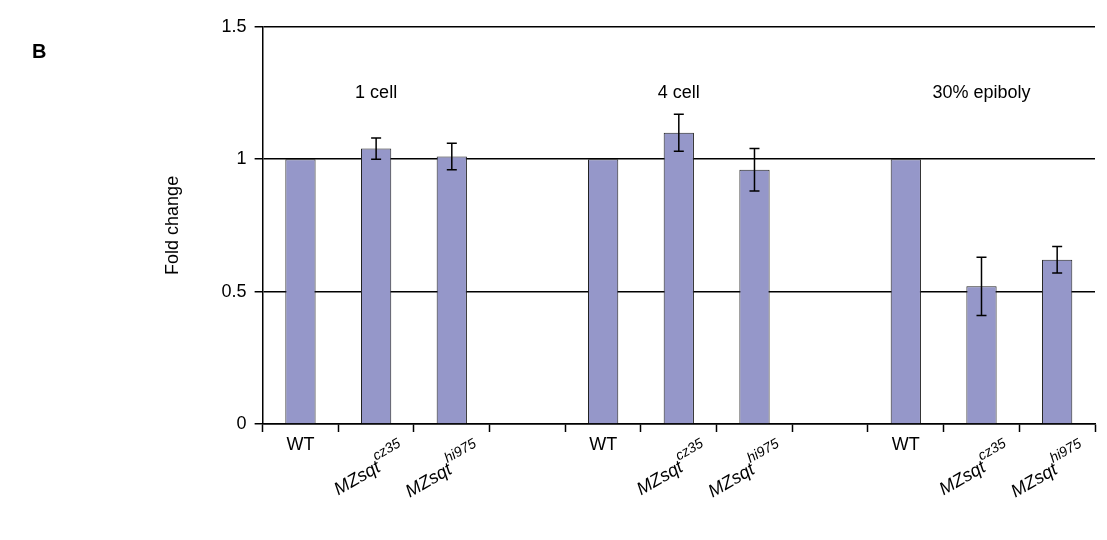 This screenshot has width=1107, height=540. Describe the element at coordinates (234, 290) in the screenshot. I see `y-tick-label: 0.5` at that location.